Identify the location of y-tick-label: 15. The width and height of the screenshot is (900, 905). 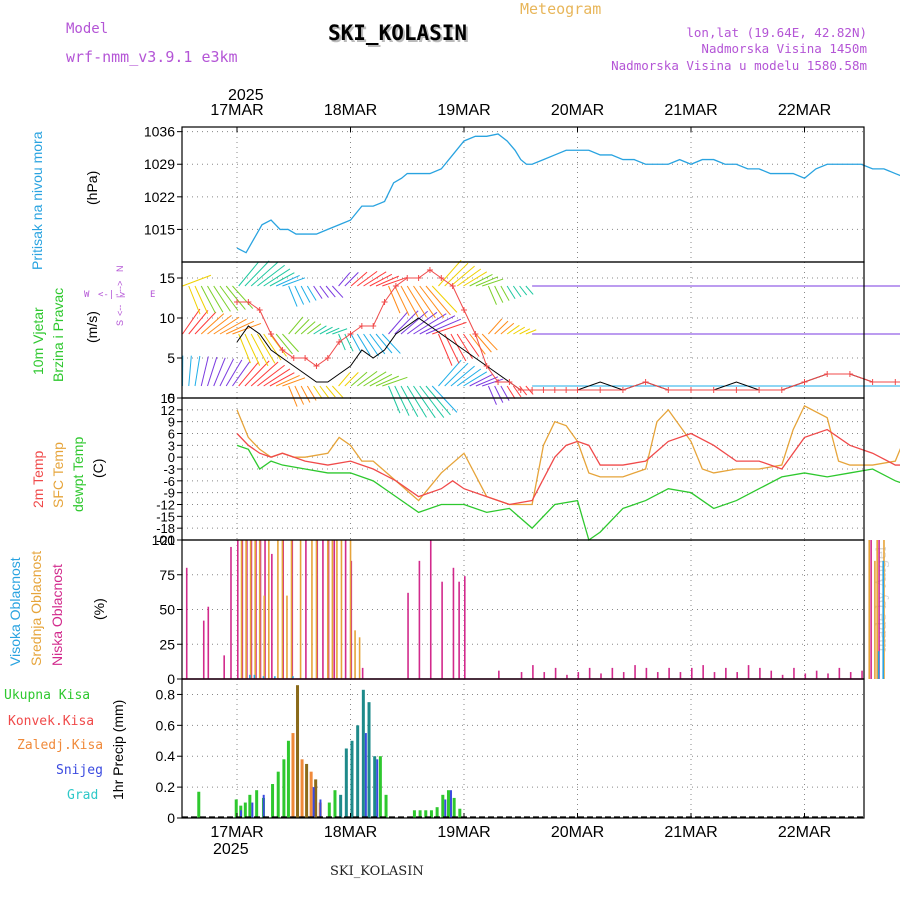
(167, 278).